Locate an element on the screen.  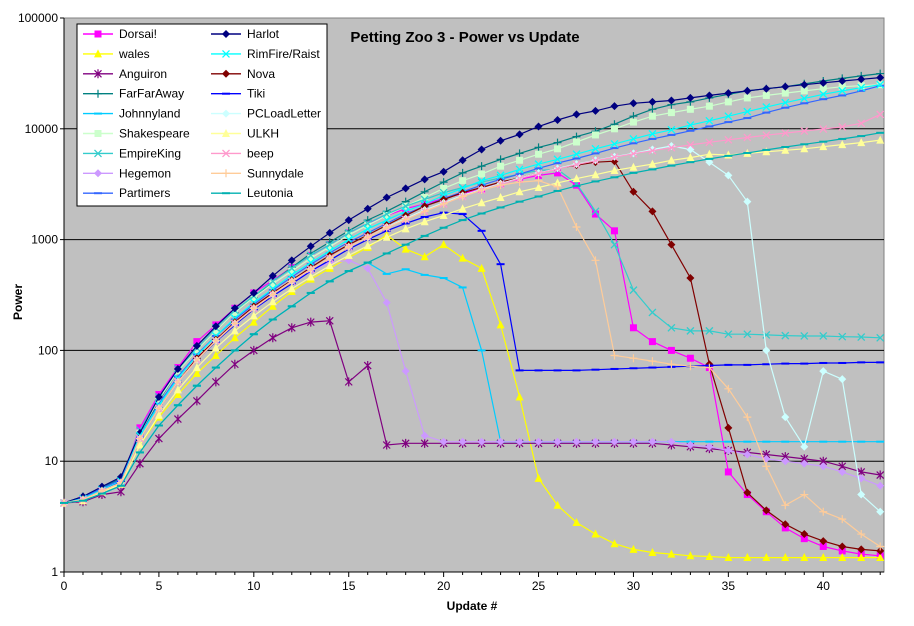
x-tick-label: 40 is located at coordinates (824, 586).